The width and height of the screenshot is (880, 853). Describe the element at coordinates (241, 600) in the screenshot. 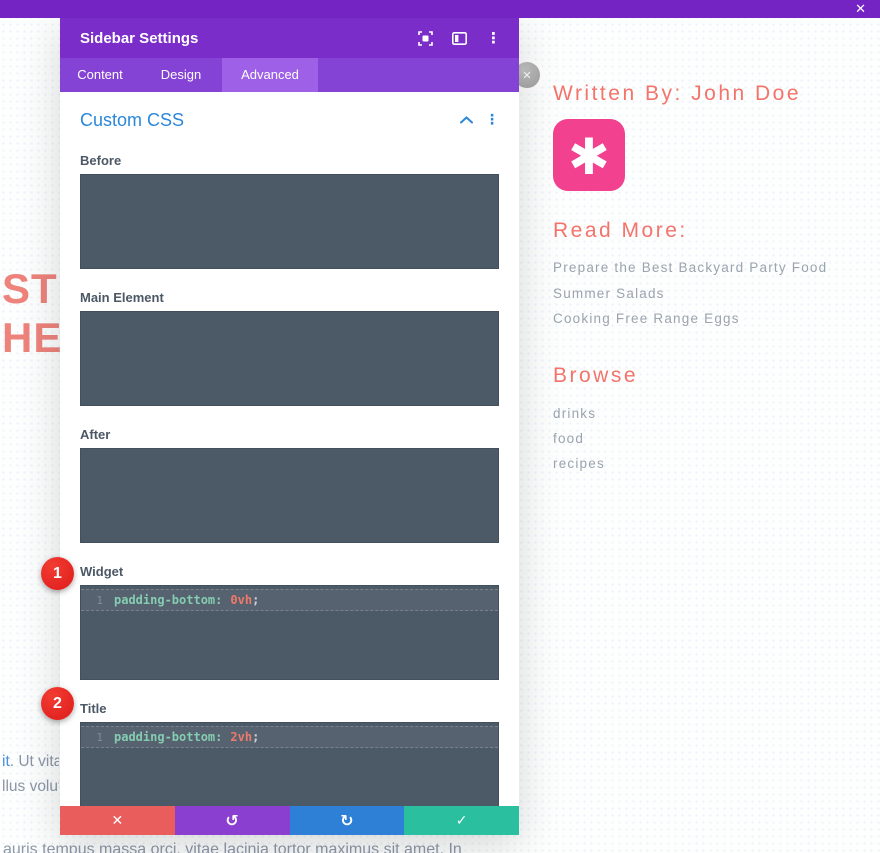

I see `css-value: 0vh` at that location.